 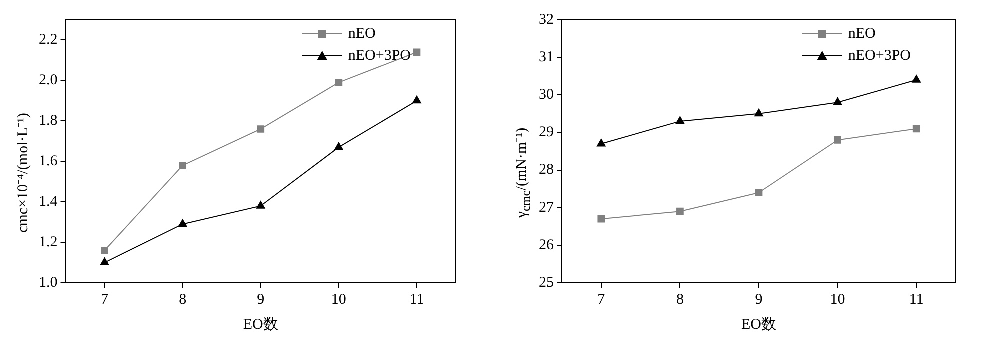 What do you see at coordinates (48, 40) in the screenshot?
I see `y-tick-label: 2.2` at bounding box center [48, 40].